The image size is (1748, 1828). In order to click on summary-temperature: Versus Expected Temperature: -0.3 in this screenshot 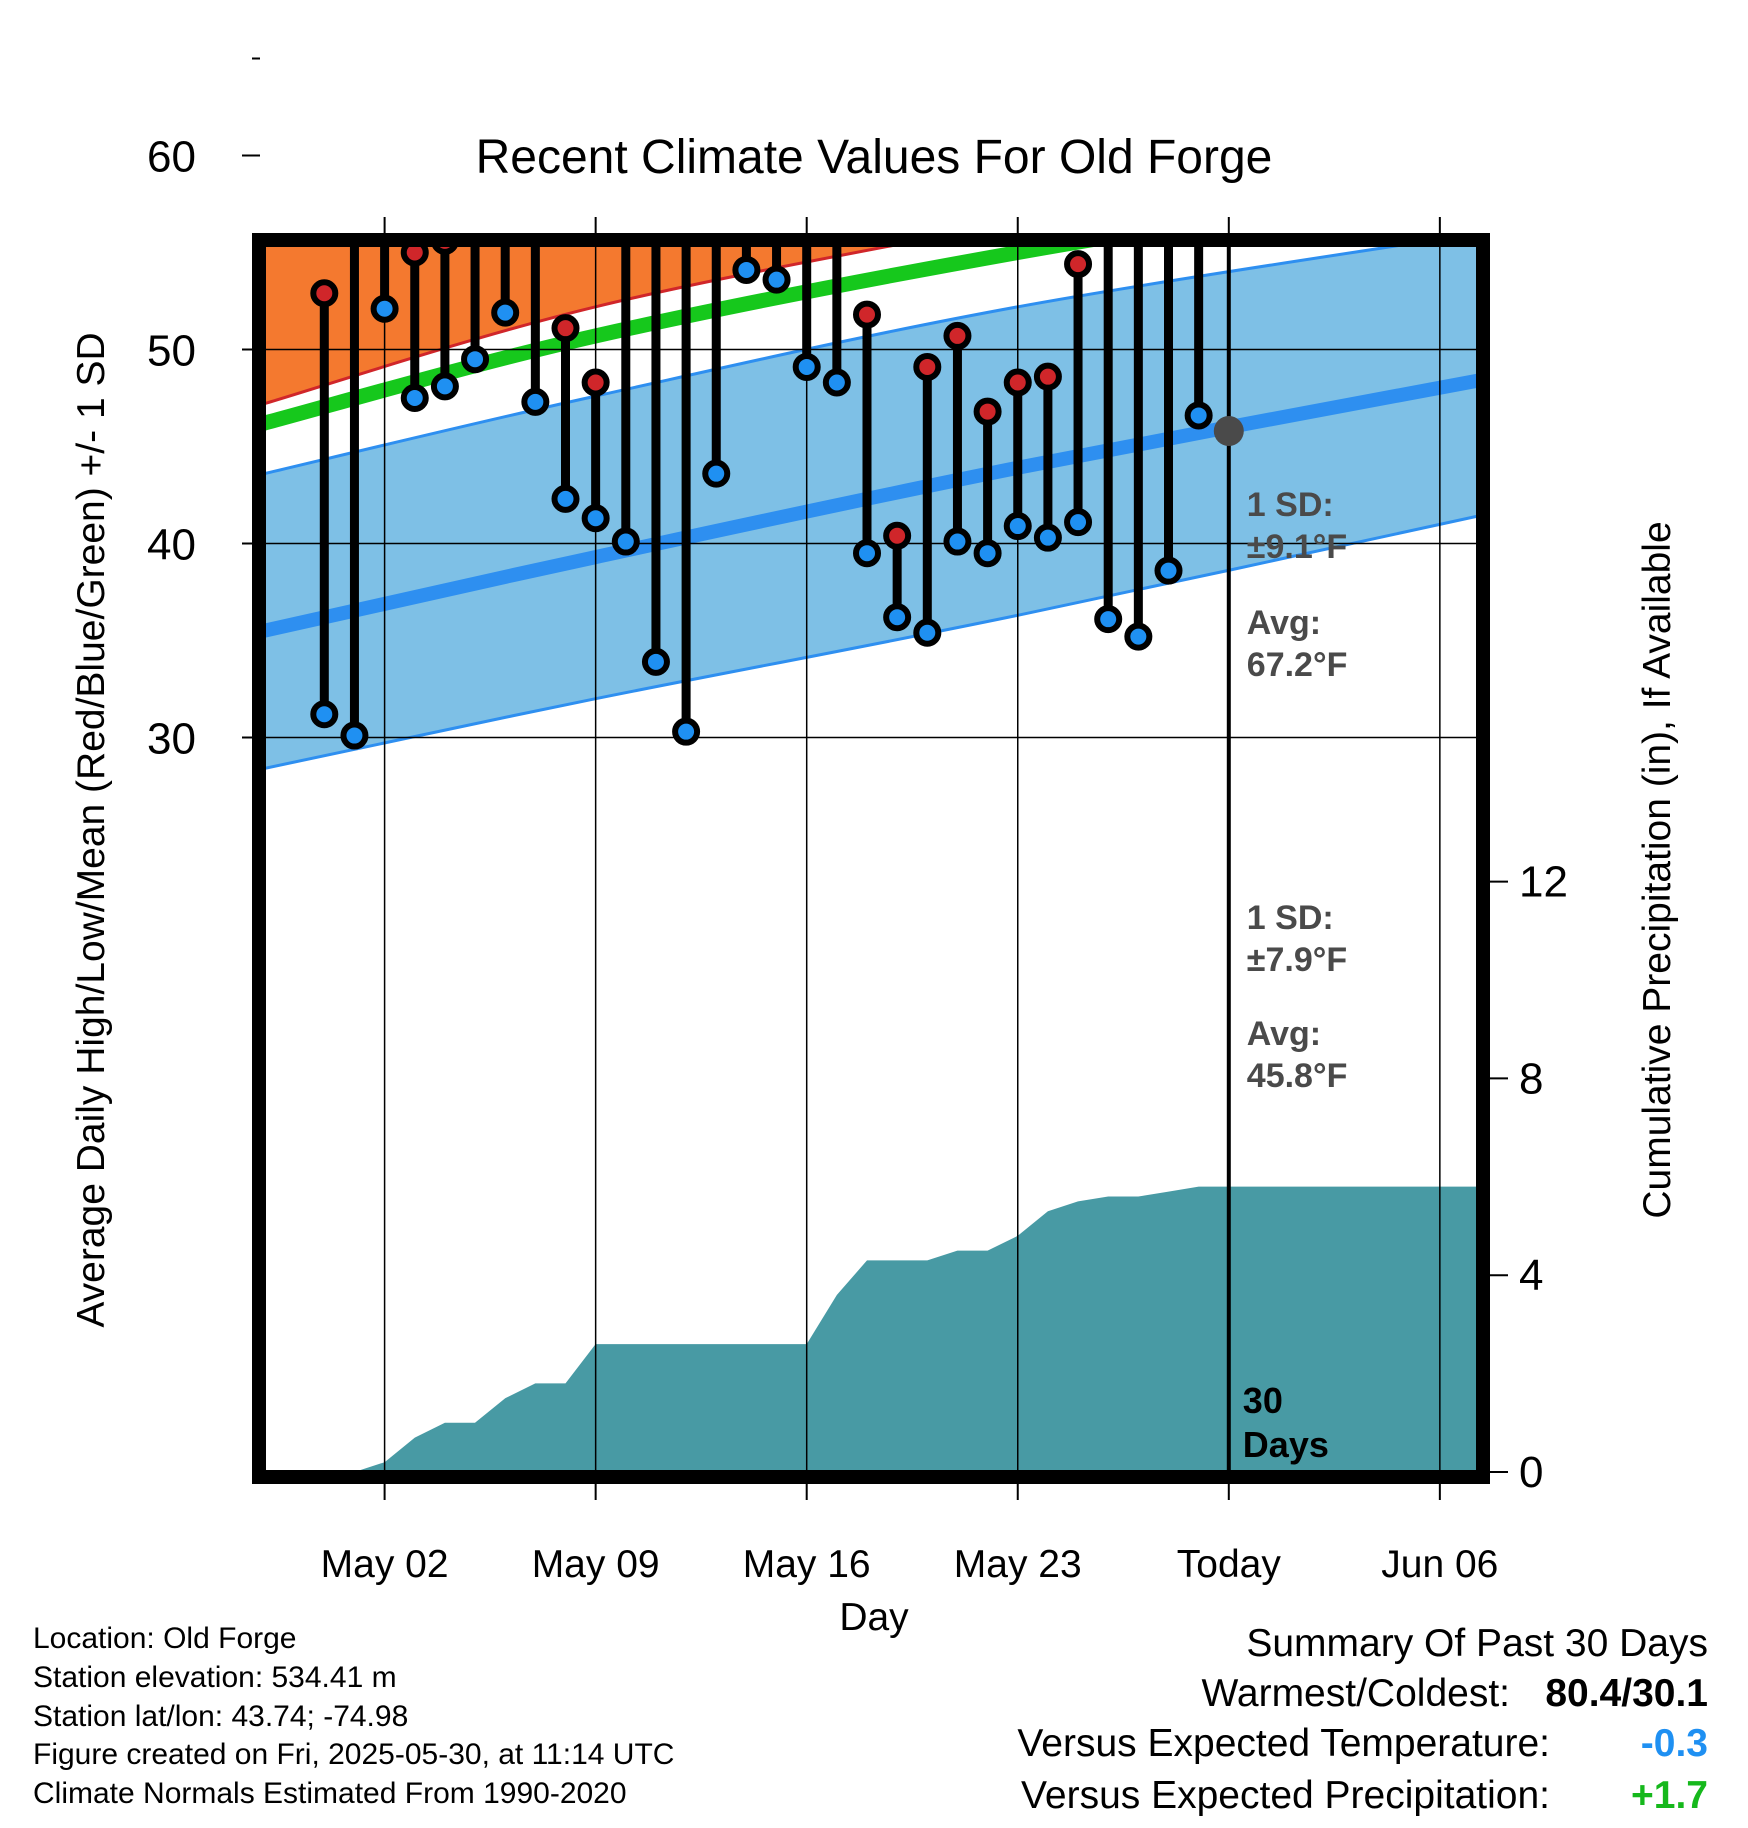, I will do `click(1362, 1744)`.